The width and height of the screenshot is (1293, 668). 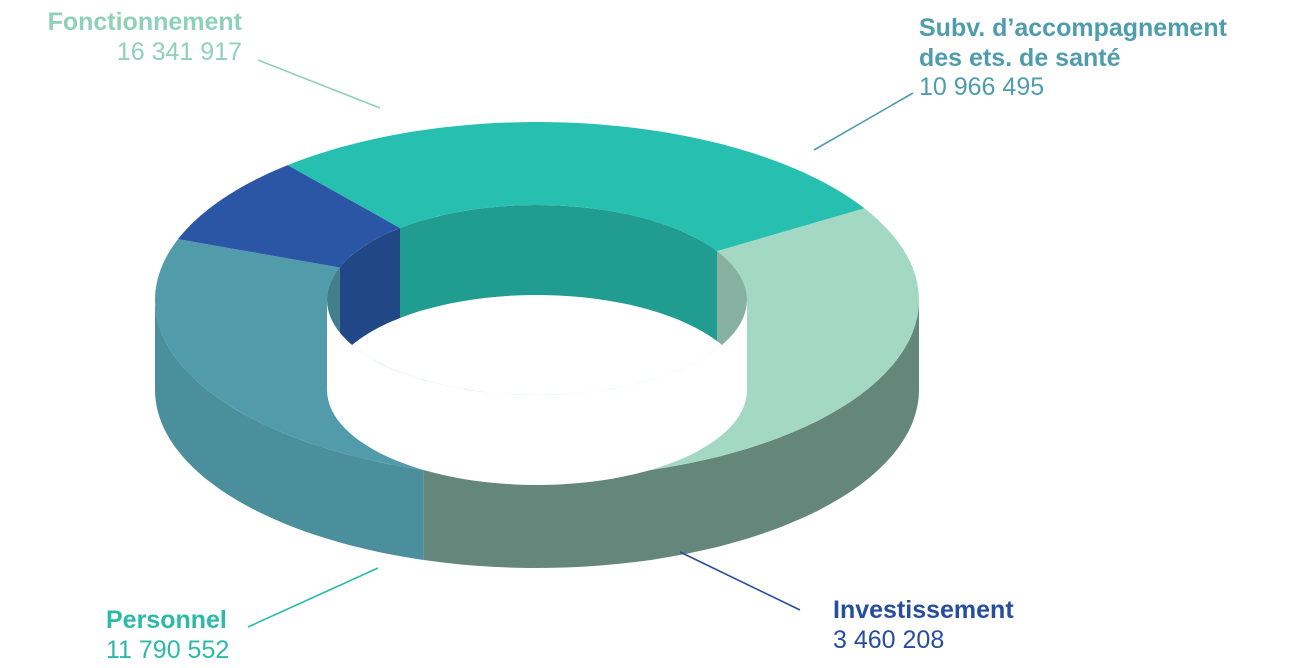 I want to click on slice-value-subvention: 10 966 495, so click(x=982, y=87).